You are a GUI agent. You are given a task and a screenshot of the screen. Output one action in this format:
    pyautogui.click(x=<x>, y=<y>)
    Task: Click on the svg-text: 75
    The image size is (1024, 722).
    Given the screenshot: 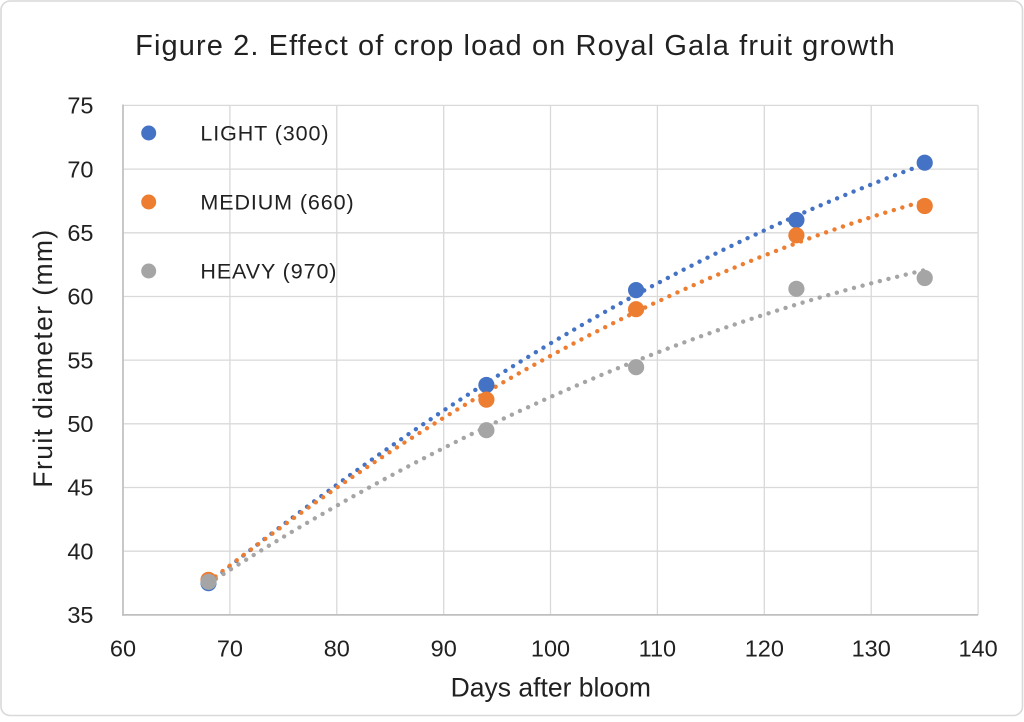 What is the action you would take?
    pyautogui.click(x=80, y=106)
    